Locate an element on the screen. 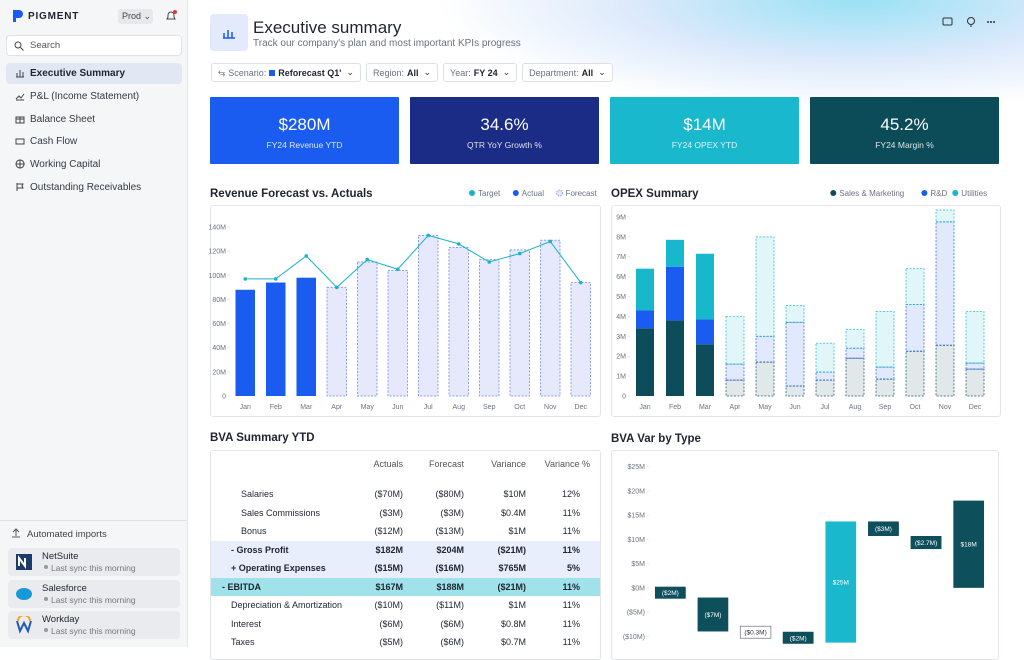 Image resolution: width=1024 pixels, height=660 pixels. upload-icon is located at coordinates (16, 533).